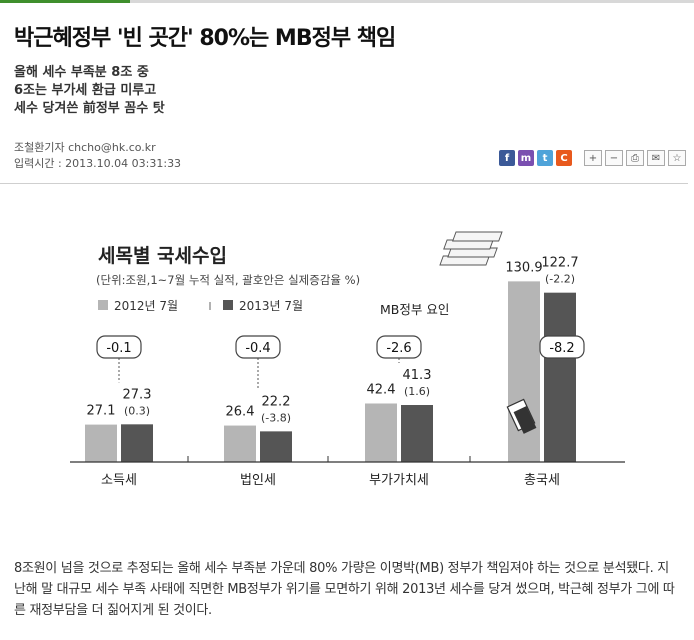  Describe the element at coordinates (417, 375) in the screenshot. I see `value-label-2013: 41.3` at that location.